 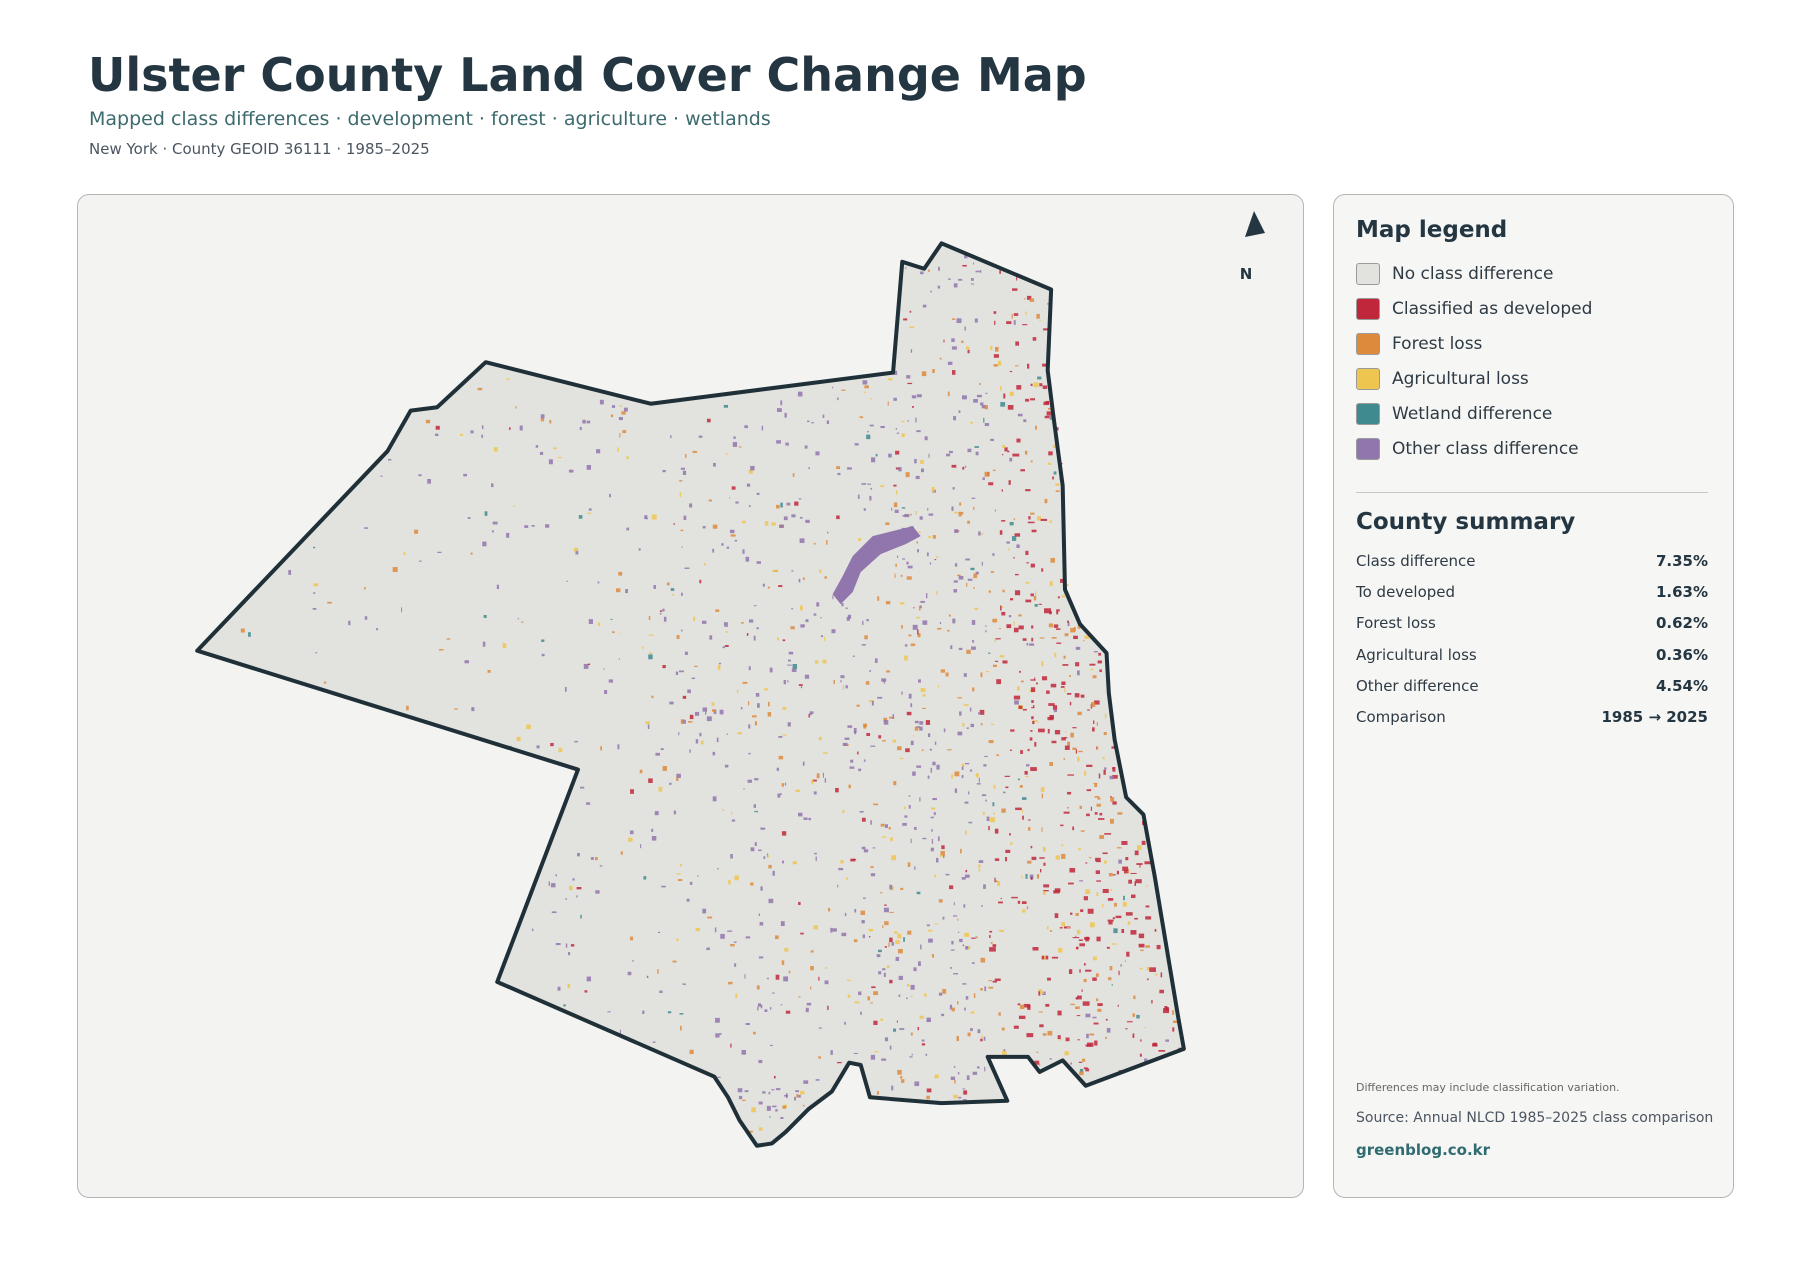 What do you see at coordinates (1681, 623) in the screenshot?
I see `summary-value: 0.62%` at bounding box center [1681, 623].